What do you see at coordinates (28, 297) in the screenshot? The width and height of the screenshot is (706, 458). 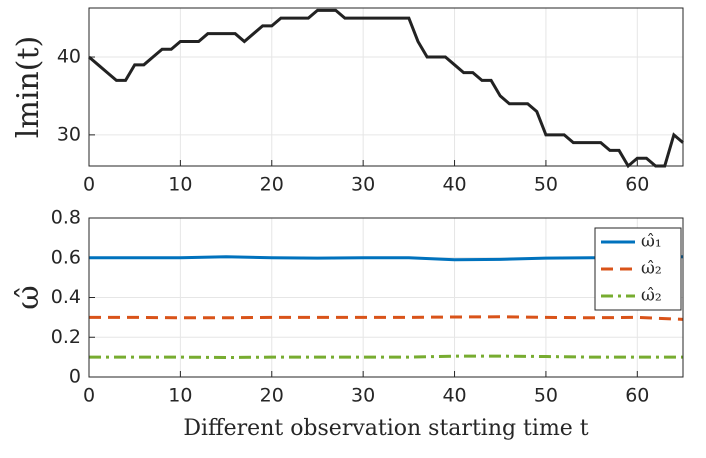 I see `y-axis-label: ω̂` at bounding box center [28, 297].